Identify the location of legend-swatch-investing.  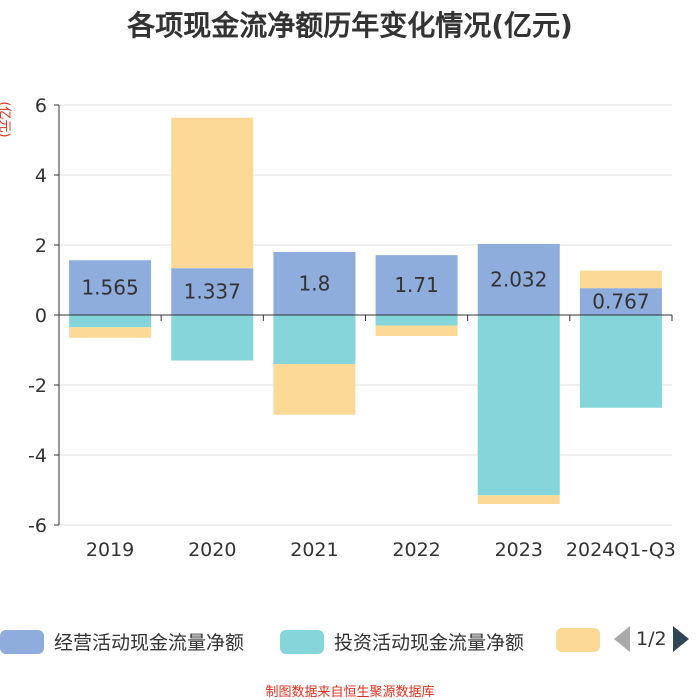
(302, 641).